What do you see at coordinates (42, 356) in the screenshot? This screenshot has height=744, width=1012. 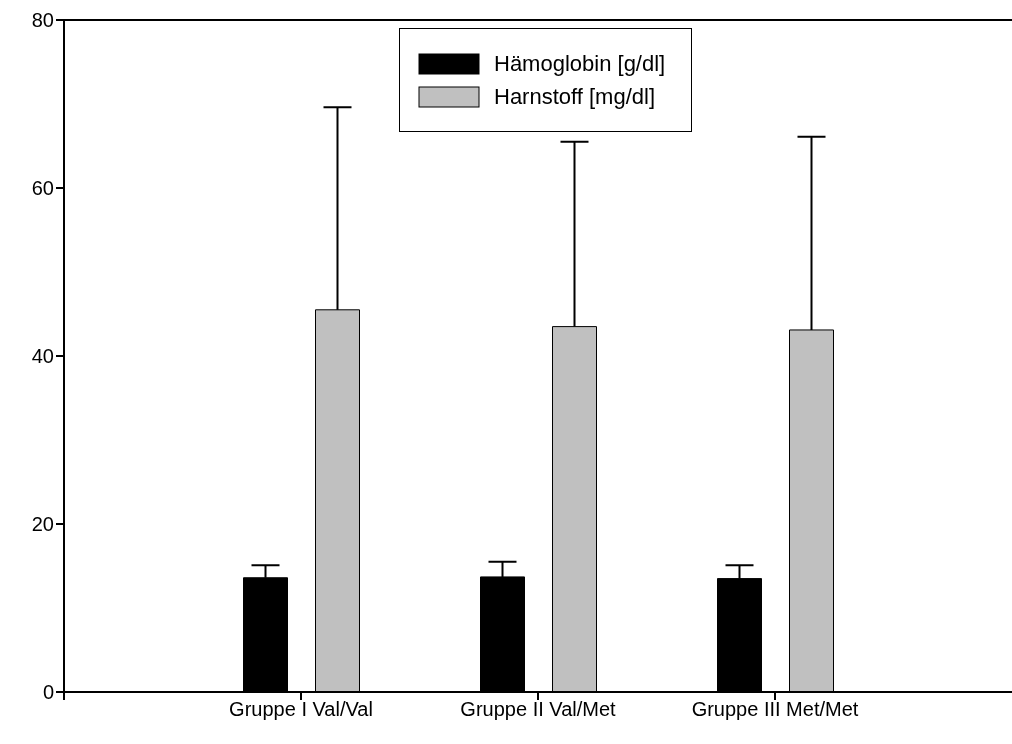 I see `y-tick-label: 40` at bounding box center [42, 356].